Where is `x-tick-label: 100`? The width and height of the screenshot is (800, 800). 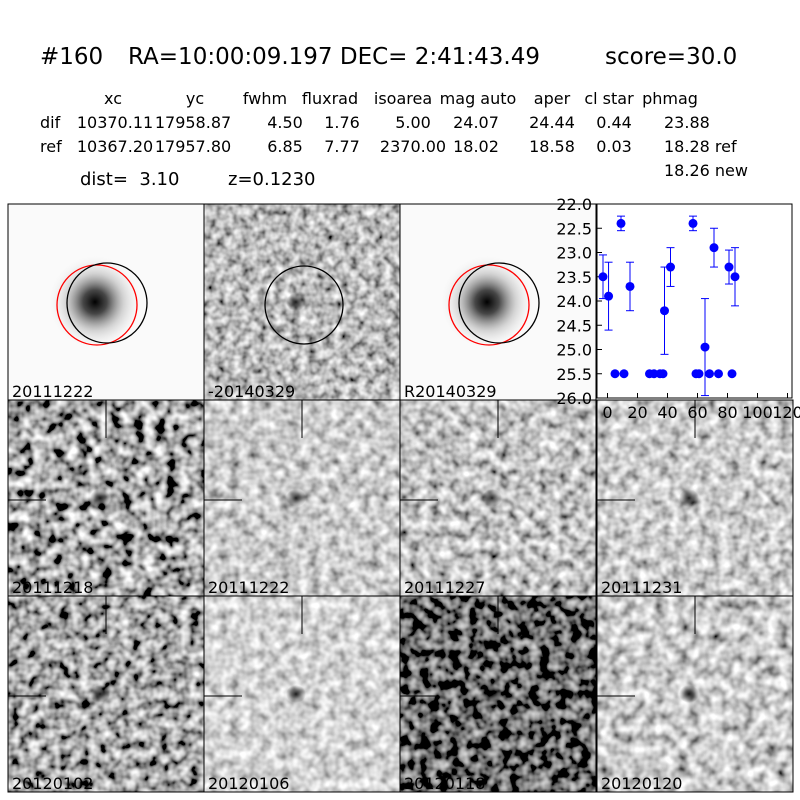 x-tick-label: 100 is located at coordinates (757, 412).